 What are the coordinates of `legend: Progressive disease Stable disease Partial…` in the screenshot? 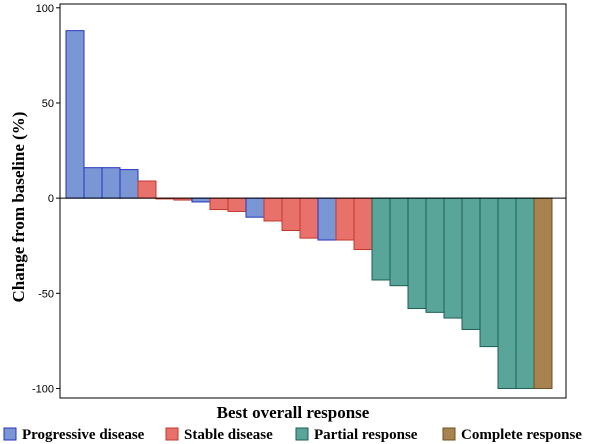 It's located at (292, 435).